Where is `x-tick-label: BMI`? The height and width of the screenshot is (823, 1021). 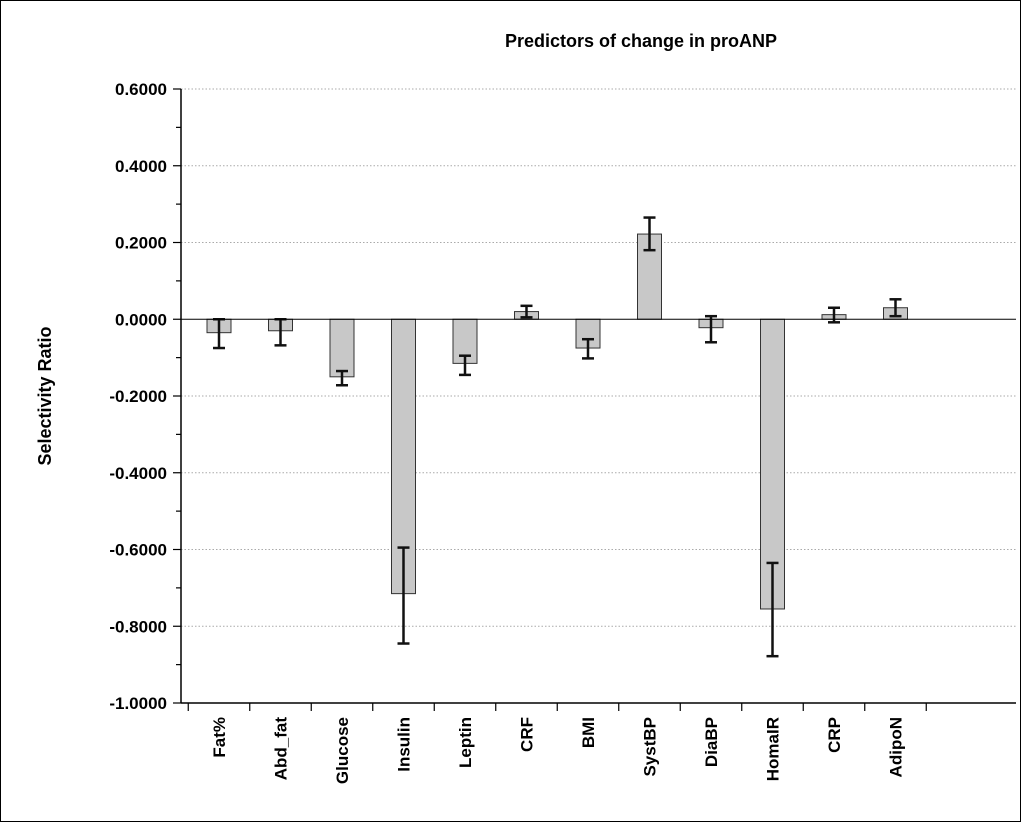 x-tick-label: BMI is located at coordinates (588, 732).